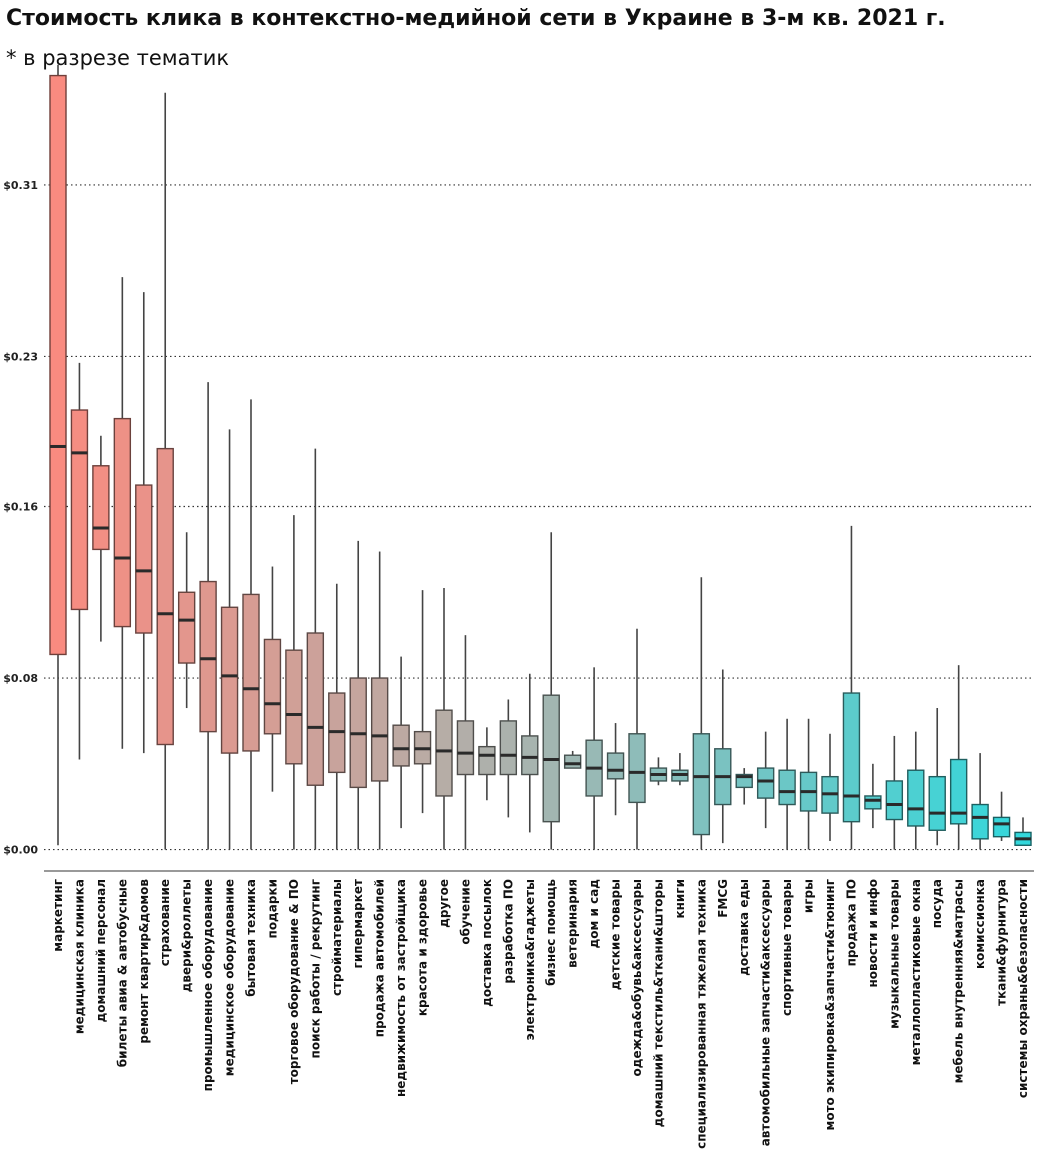  What do you see at coordinates (122, 973) in the screenshot?
I see `x-category-label: билеты авиа & автобусные` at bounding box center [122, 973].